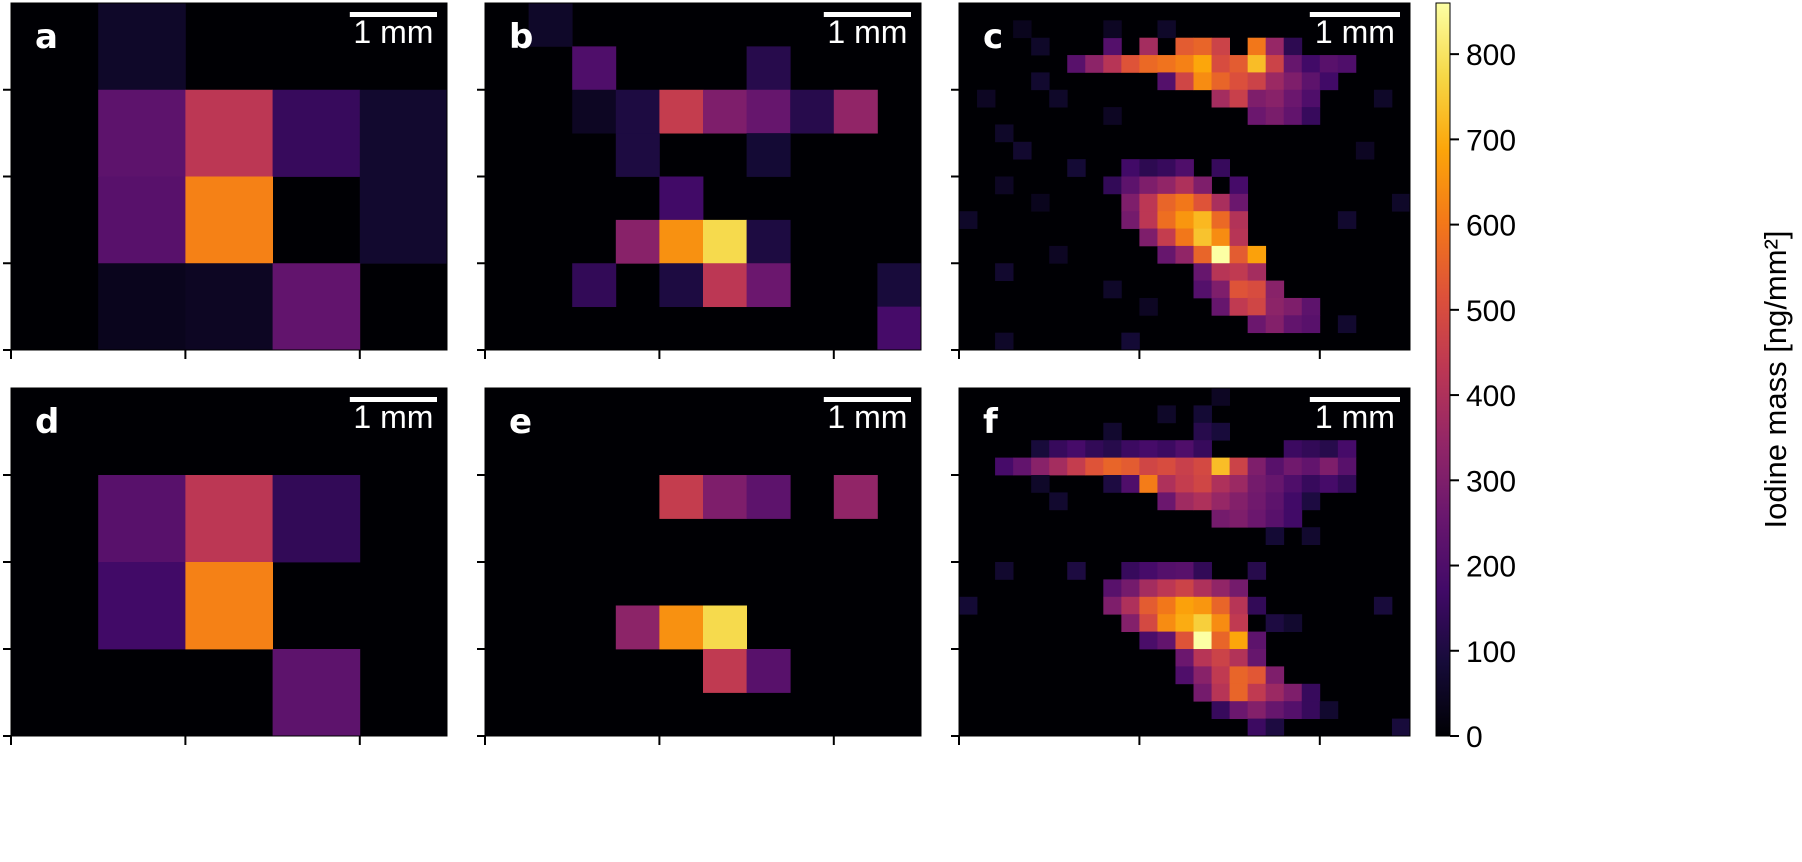 The width and height of the screenshot is (1802, 862). I want to click on colorbar-tick-label: 400, so click(1491, 396).